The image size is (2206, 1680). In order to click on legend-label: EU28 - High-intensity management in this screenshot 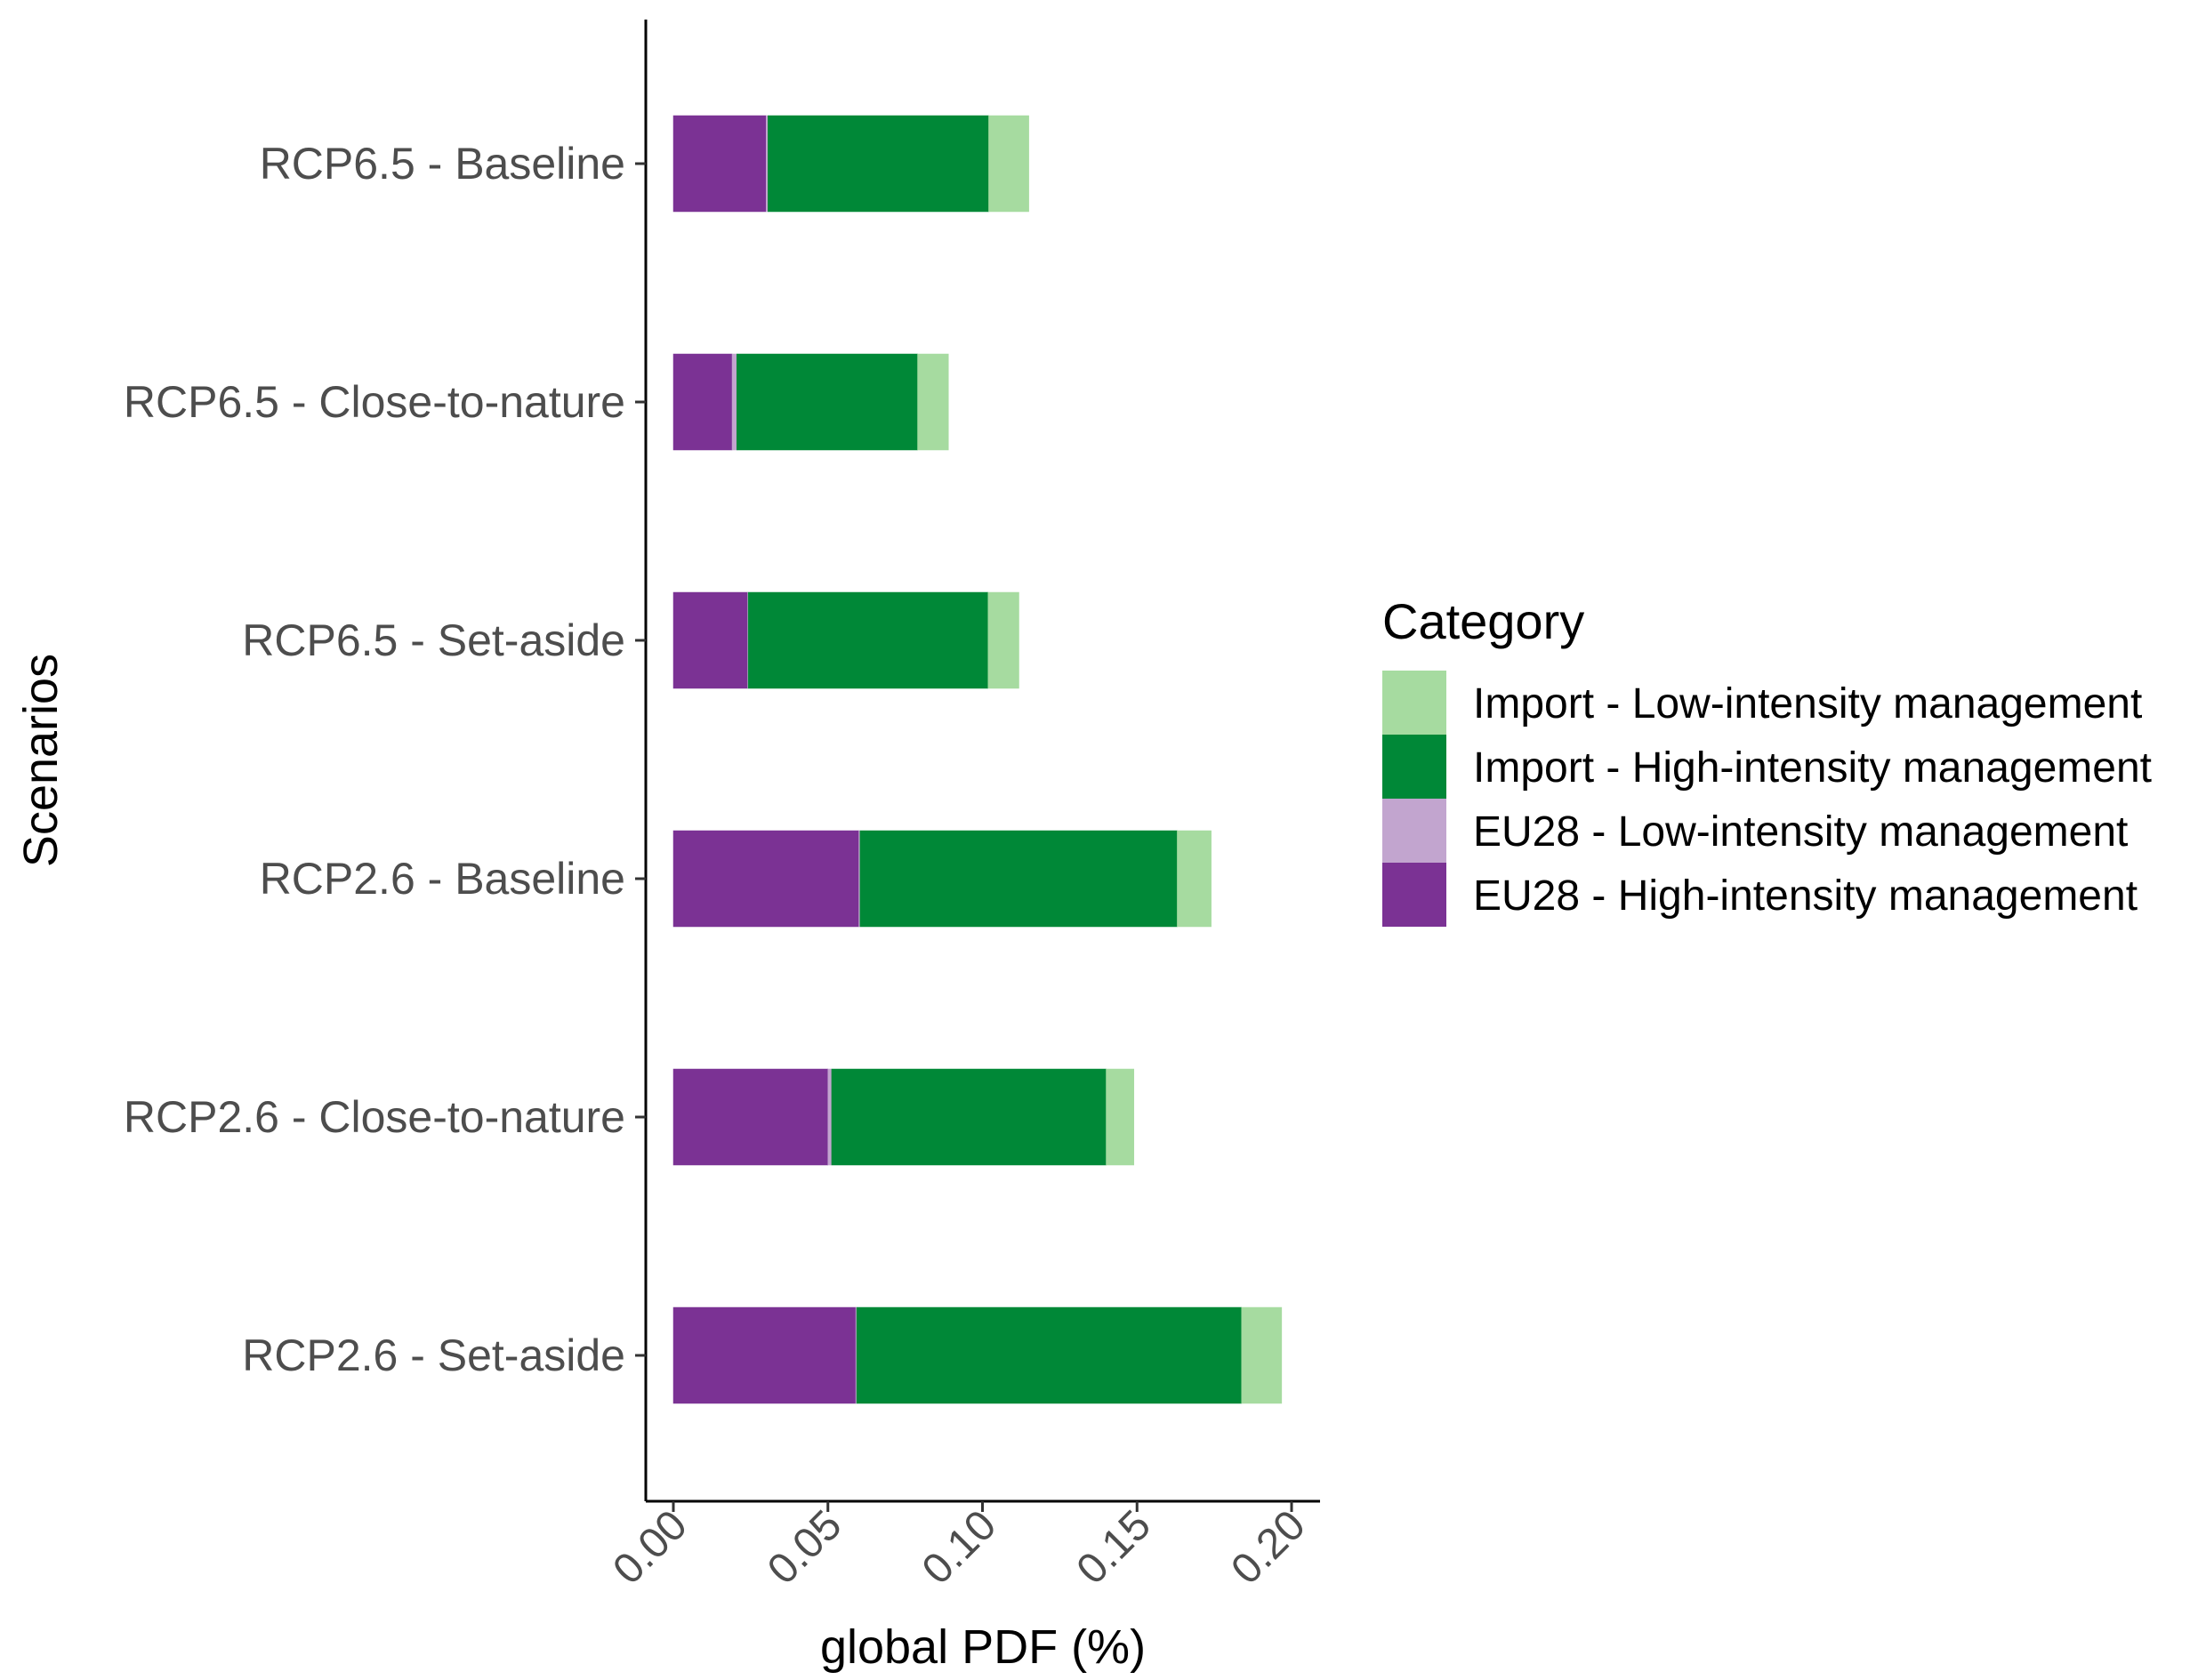, I will do `click(1805, 896)`.